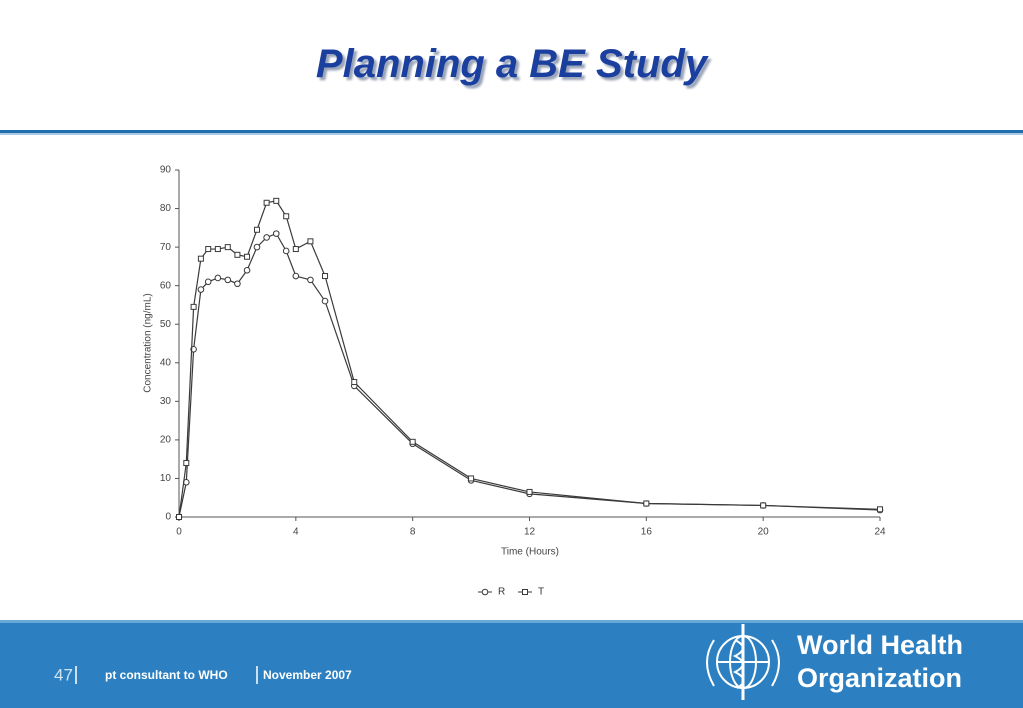 This screenshot has height=708, width=1023. I want to click on title-rule-light, so click(511, 134).